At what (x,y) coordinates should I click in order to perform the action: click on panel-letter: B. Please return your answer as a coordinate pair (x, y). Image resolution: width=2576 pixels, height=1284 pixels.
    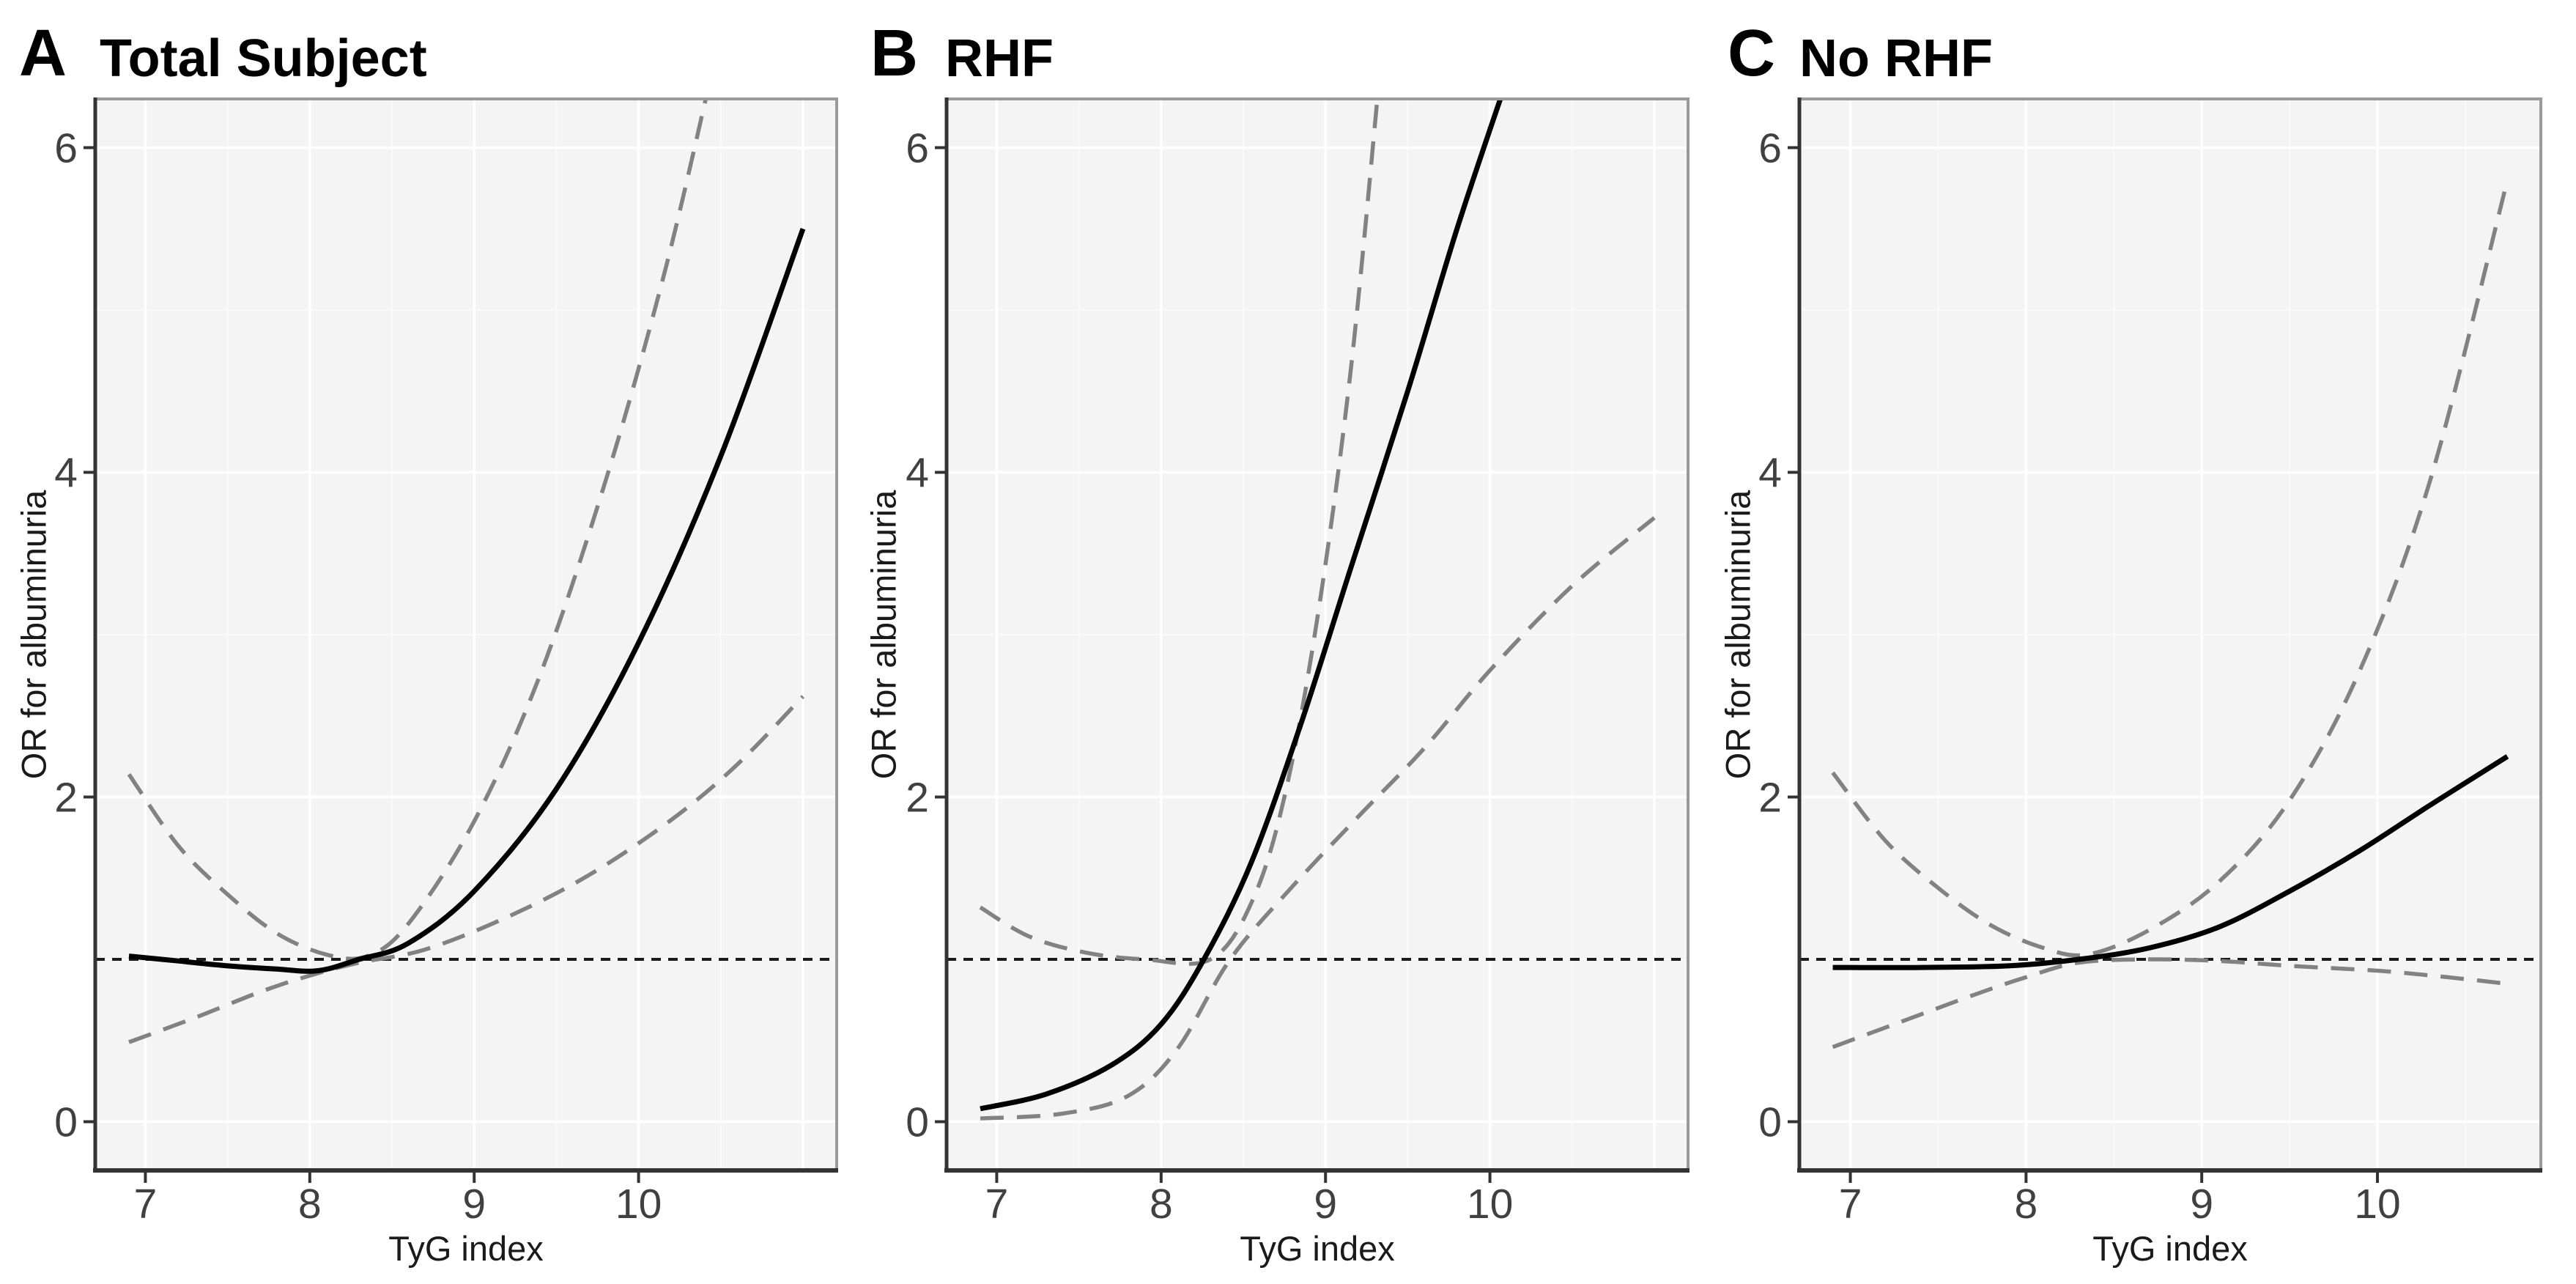
    Looking at the image, I should click on (894, 53).